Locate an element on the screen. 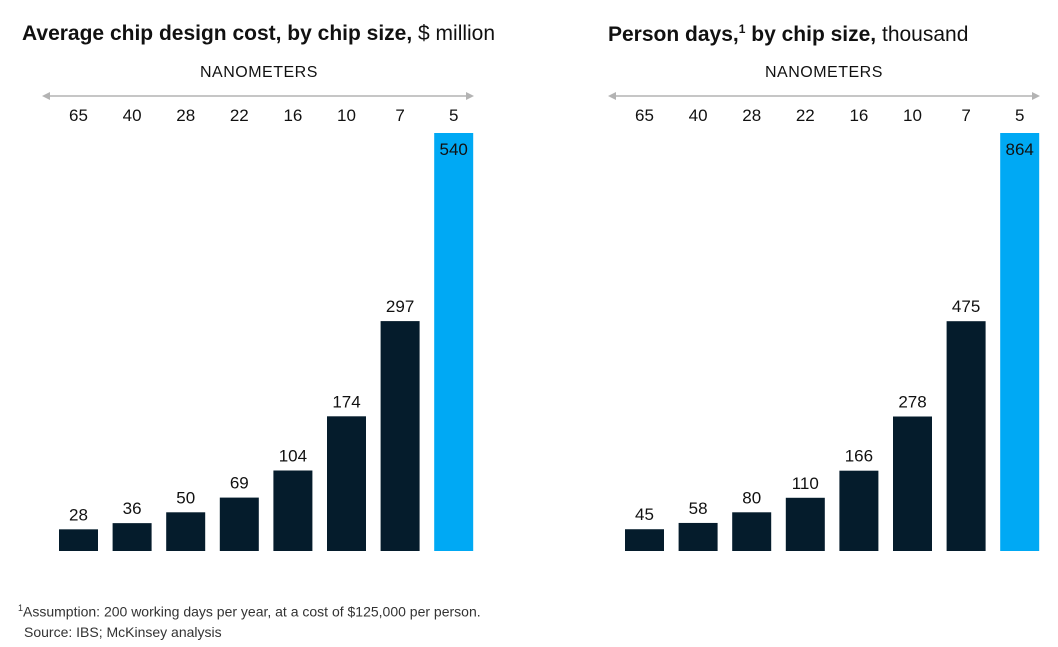 Image resolution: width=1058 pixels, height=647 pixels. data-label: 50 is located at coordinates (185, 497).